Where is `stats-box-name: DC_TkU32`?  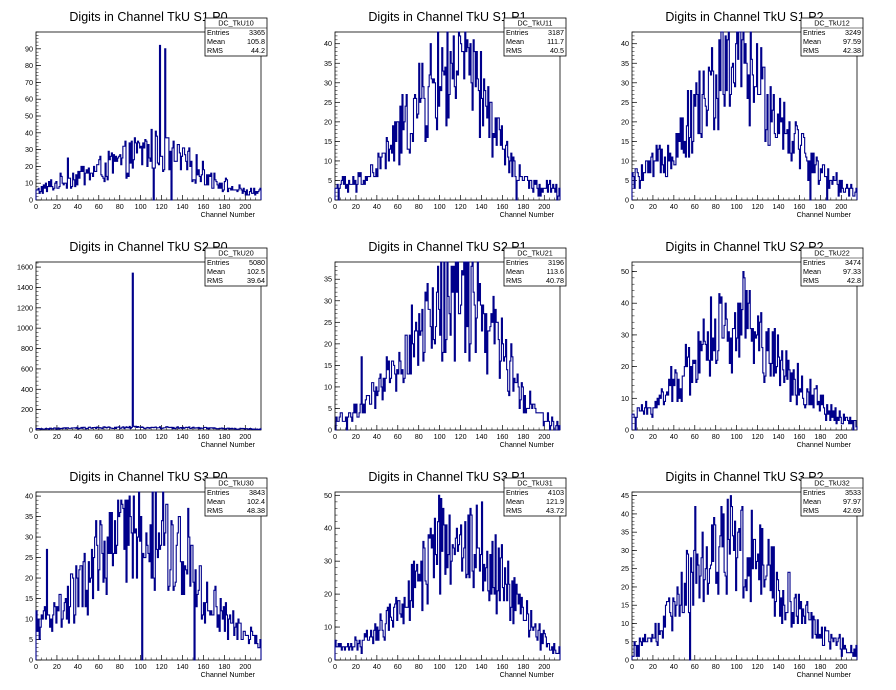
stats-box-name: DC_TkU32 is located at coordinates (832, 483).